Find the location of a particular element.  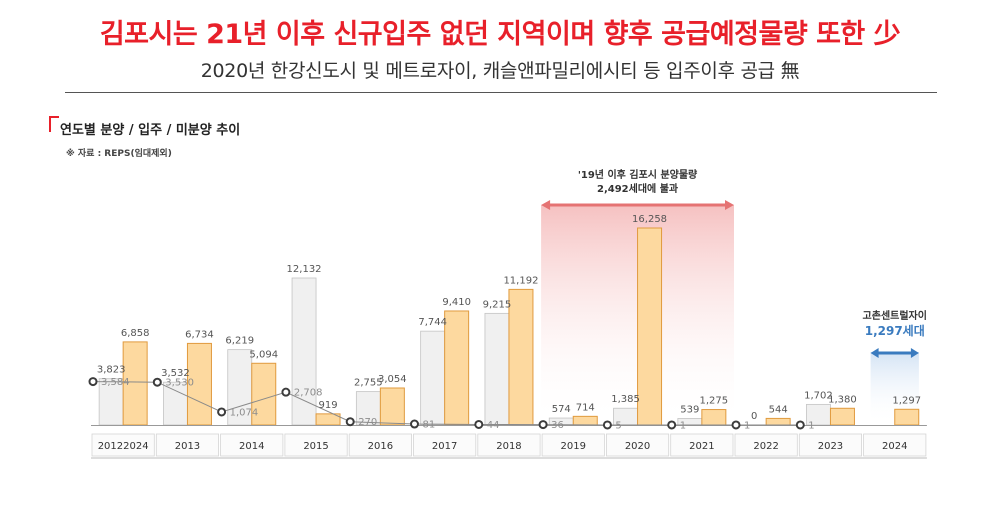

sales-value-label: 539 is located at coordinates (689, 409).